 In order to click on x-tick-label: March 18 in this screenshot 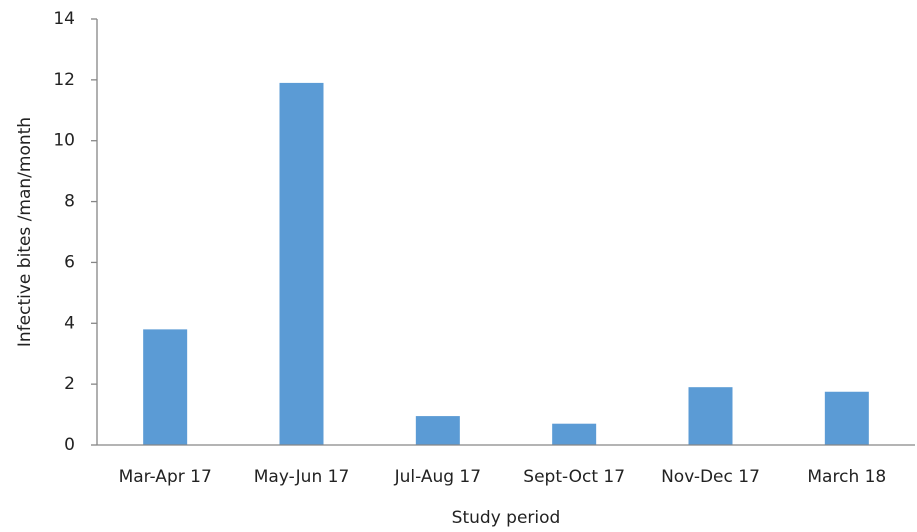, I will do `click(846, 477)`.